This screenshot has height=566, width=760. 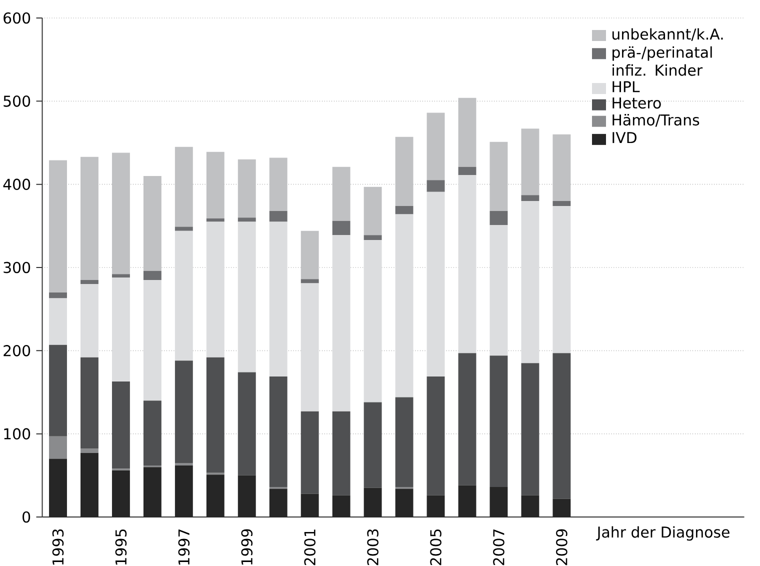 I want to click on x-tick-label: 1997, so click(x=184, y=547).